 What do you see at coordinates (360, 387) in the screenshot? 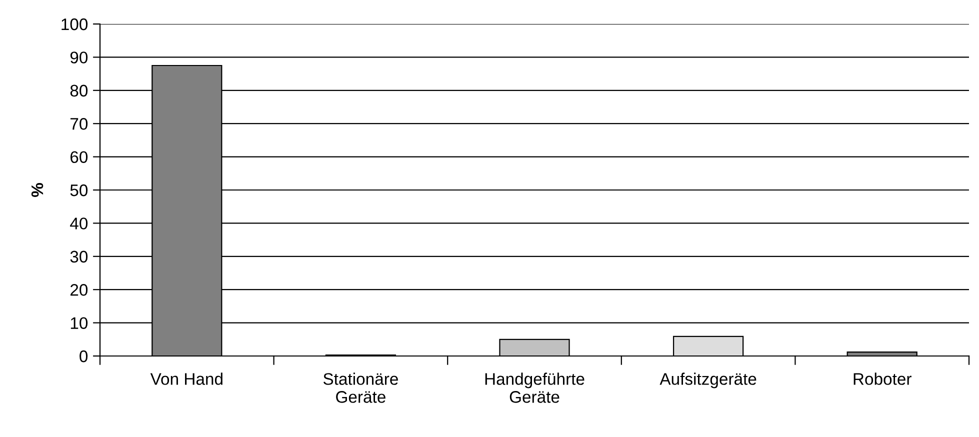
I see `x-tick-label: Stationäre Geräte` at bounding box center [360, 387].